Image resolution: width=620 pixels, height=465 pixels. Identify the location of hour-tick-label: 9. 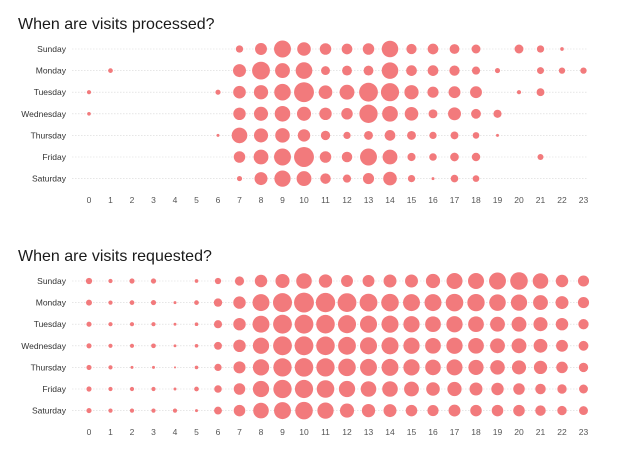
(282, 200).